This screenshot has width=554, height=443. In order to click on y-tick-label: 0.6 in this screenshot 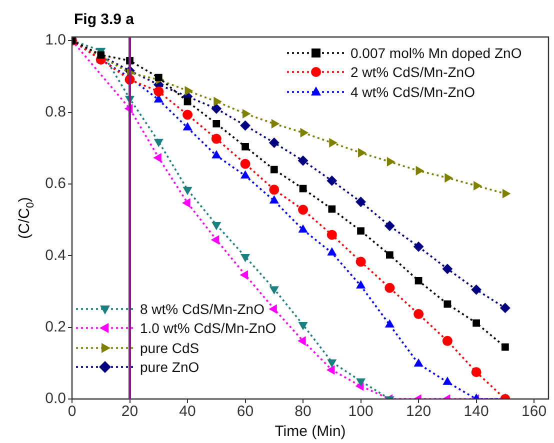, I will do `click(55, 183)`.